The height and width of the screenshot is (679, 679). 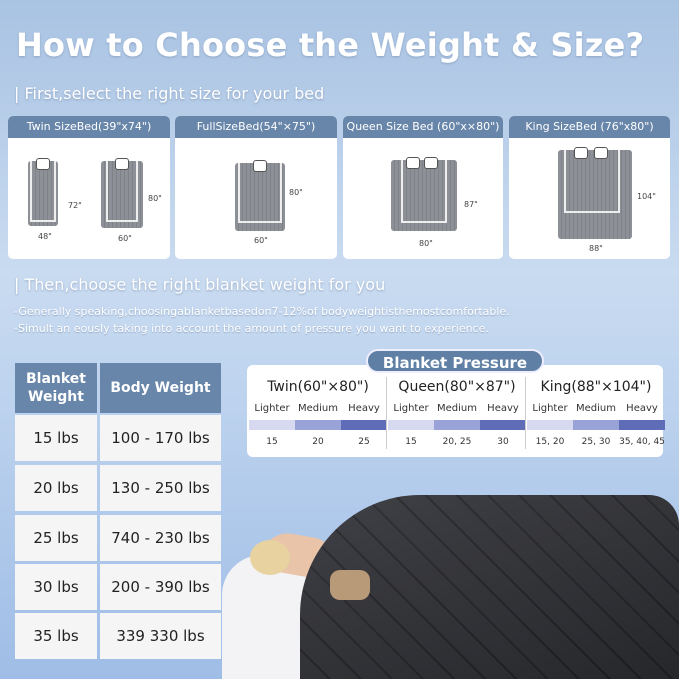 What do you see at coordinates (56, 636) in the screenshot?
I see `blanket-weight-cell: 35 lbs` at bounding box center [56, 636].